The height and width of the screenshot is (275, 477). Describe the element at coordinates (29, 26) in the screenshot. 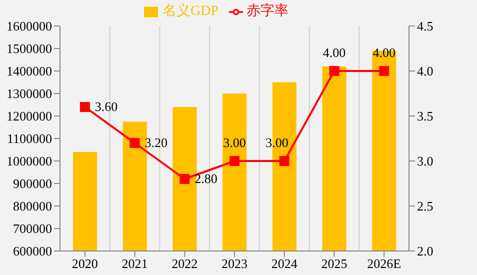

I see `y-tick-label: 1600000` at that location.